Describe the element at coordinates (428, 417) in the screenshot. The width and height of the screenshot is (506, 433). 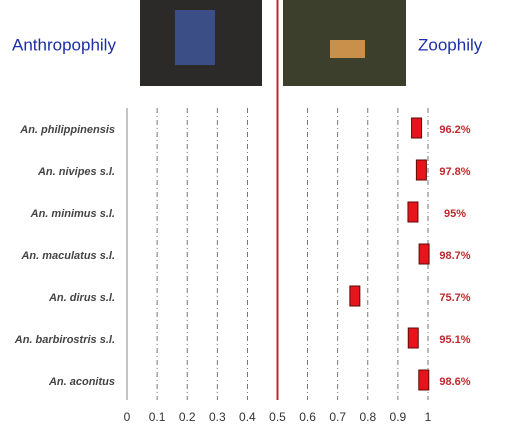
I see `x-tick-label: 1` at that location.